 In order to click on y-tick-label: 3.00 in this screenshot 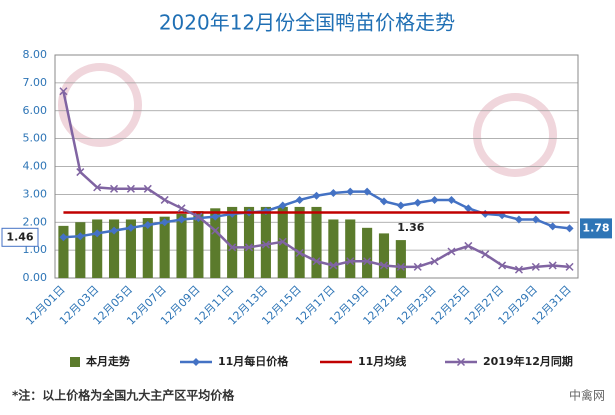, I will do `click(35, 193)`.